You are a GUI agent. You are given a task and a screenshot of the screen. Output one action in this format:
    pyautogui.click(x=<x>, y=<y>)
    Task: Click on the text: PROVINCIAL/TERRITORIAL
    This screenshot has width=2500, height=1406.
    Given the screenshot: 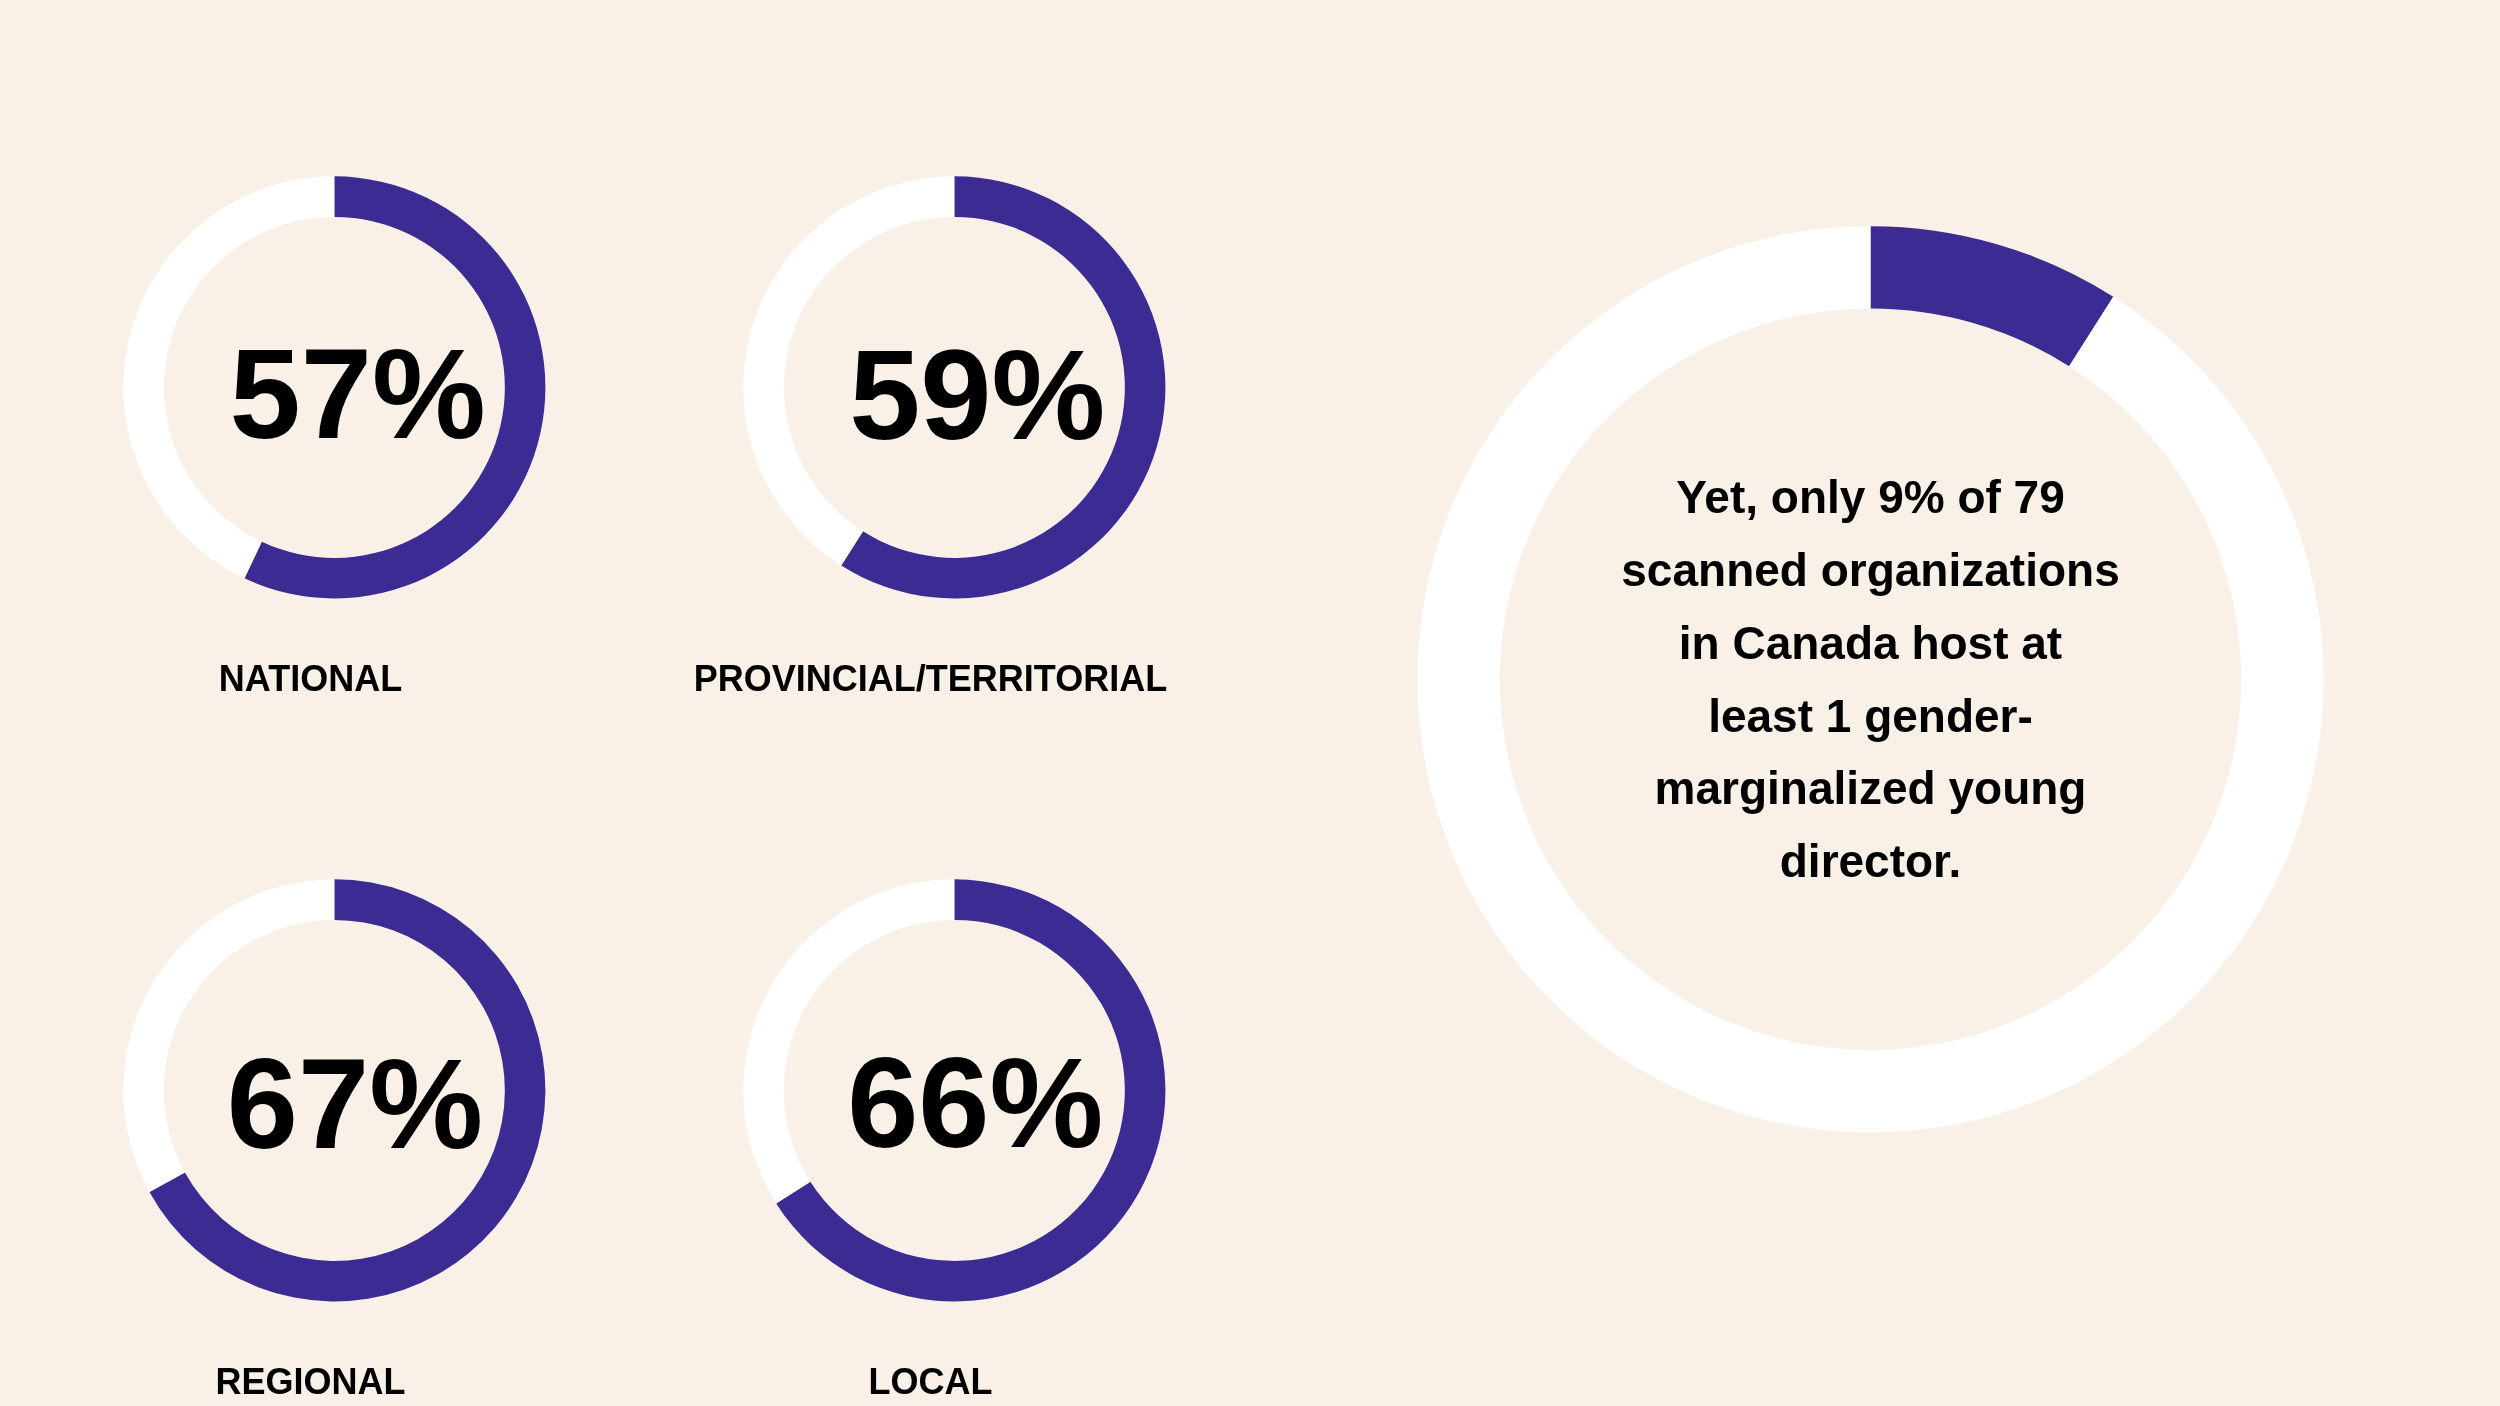 What is the action you would take?
    pyautogui.click(x=930, y=678)
    